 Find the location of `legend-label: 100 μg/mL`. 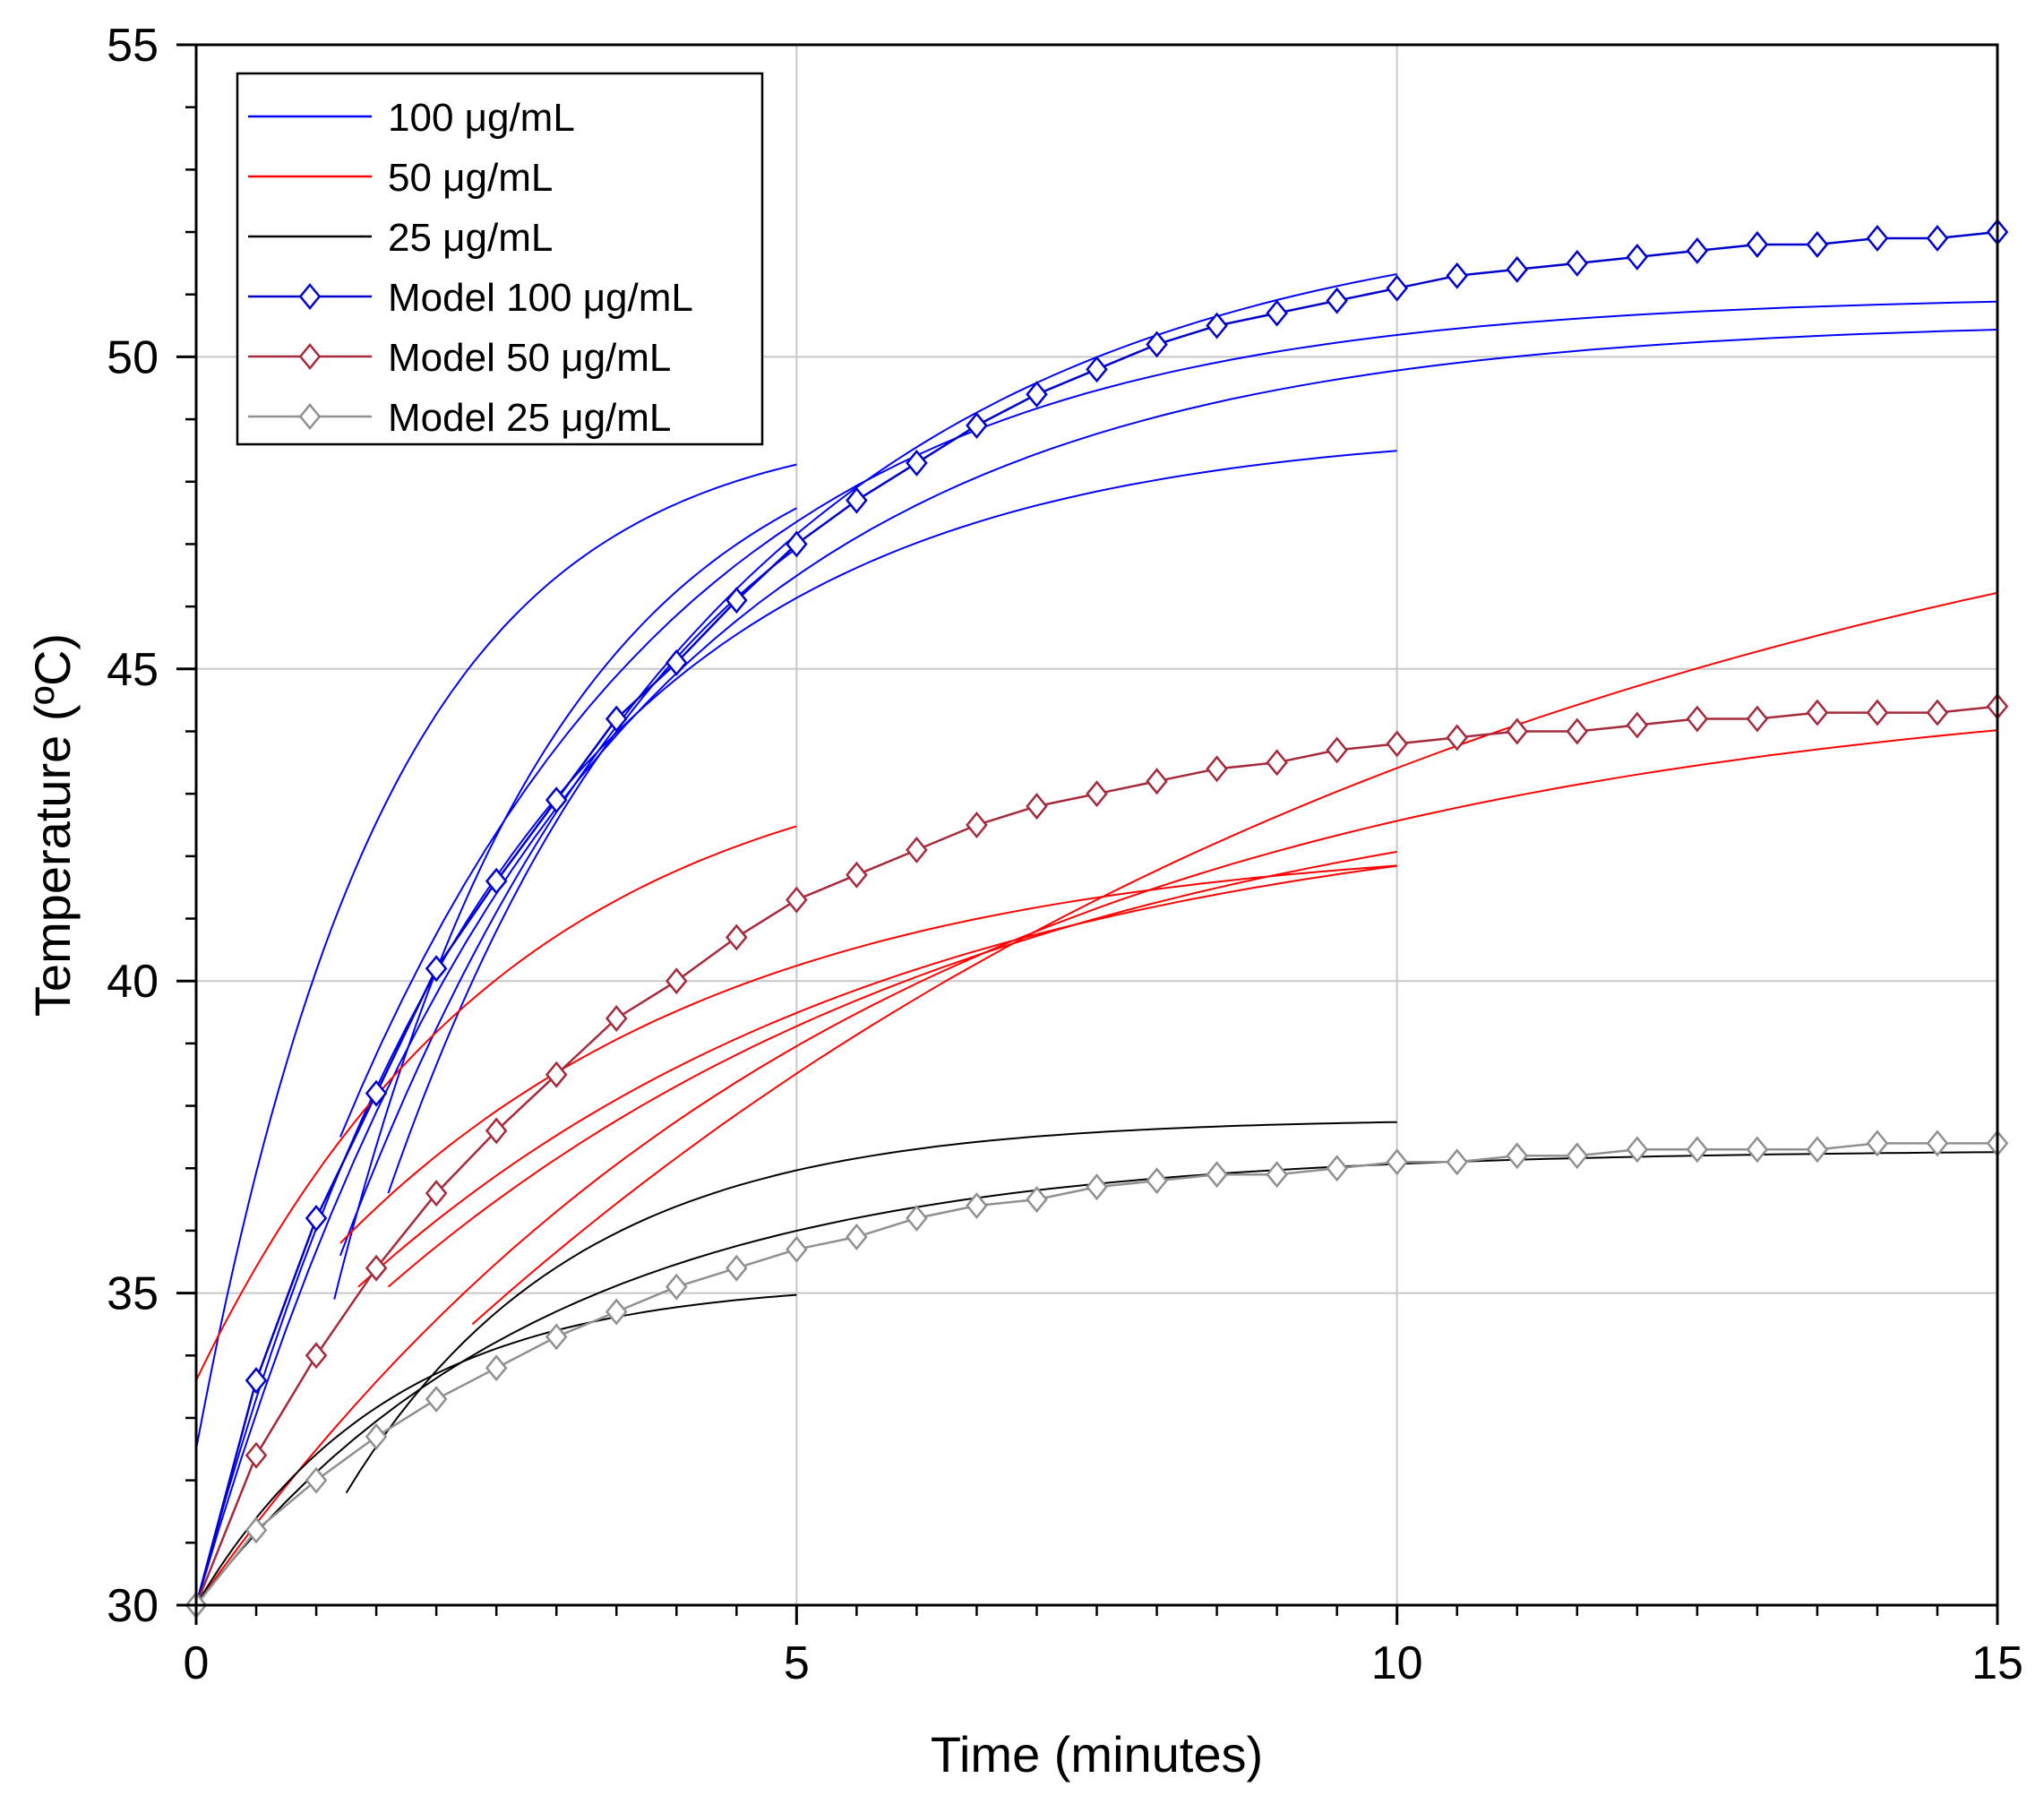

legend-label: 100 μg/mL is located at coordinates (481, 118).